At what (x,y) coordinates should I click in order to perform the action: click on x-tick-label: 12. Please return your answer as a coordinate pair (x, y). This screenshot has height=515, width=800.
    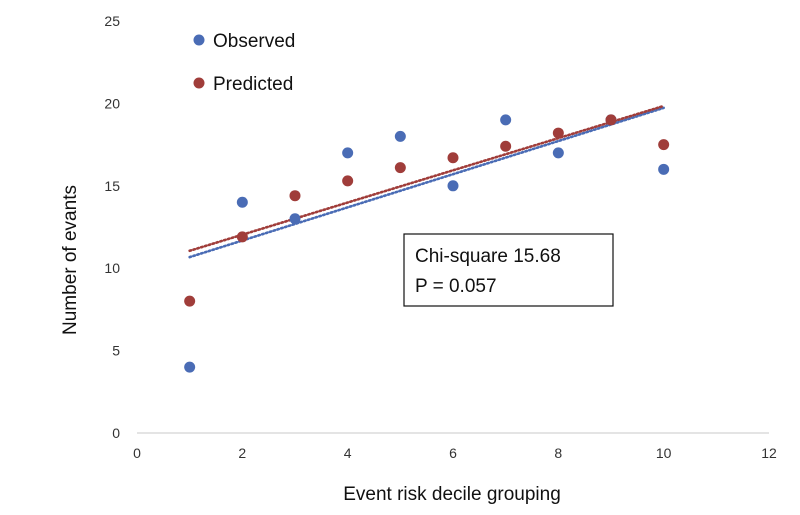
    Looking at the image, I should click on (769, 453).